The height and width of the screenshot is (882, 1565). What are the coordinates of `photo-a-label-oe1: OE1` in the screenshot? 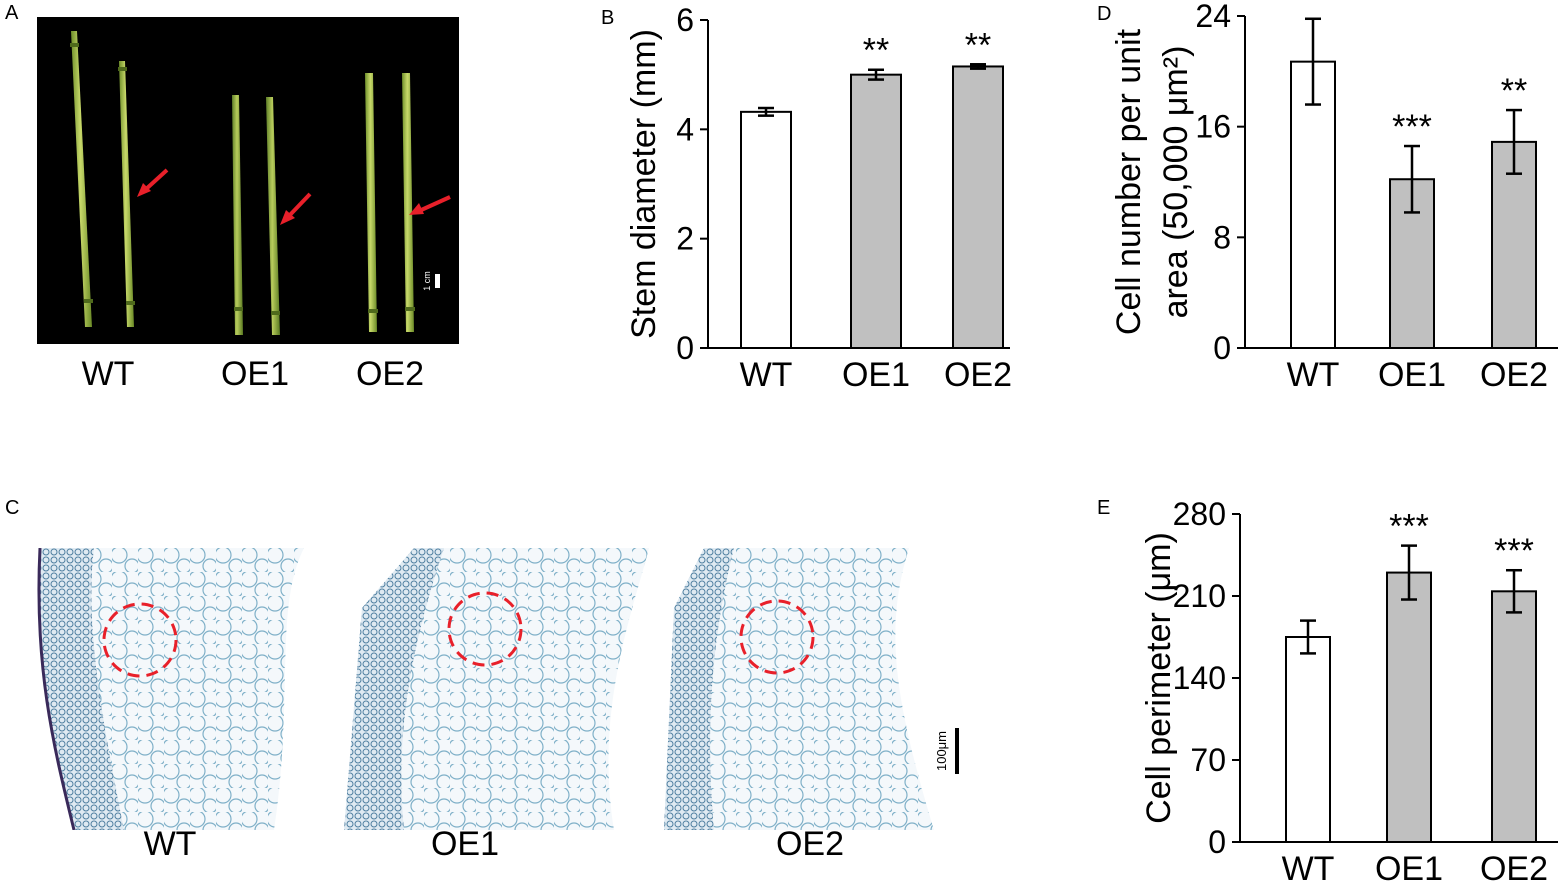 It's located at (255, 374).